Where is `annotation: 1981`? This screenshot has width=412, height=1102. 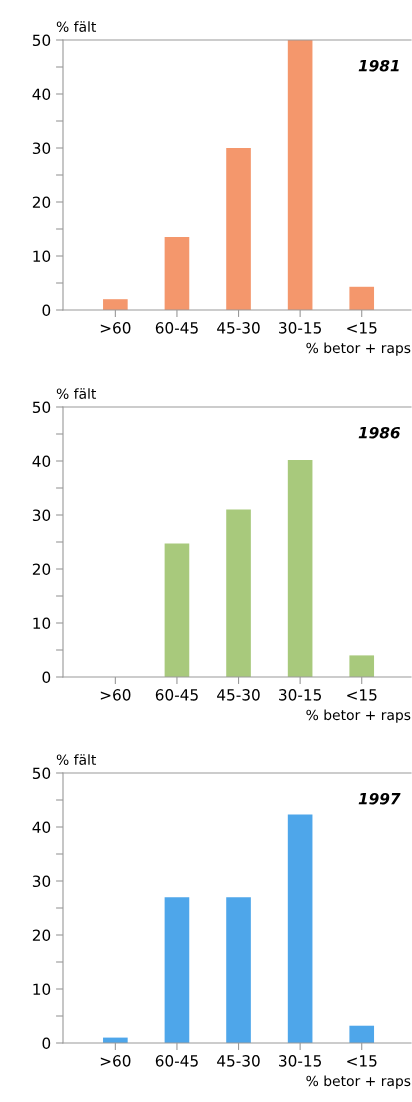
annotation: 1981 is located at coordinates (378, 65).